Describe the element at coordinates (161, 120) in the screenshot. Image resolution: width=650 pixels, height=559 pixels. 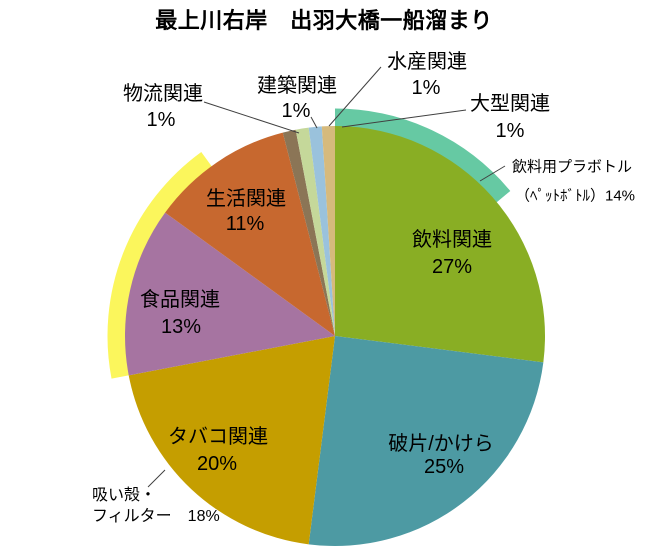
I see `slice-pct-logistics: 1%` at that location.